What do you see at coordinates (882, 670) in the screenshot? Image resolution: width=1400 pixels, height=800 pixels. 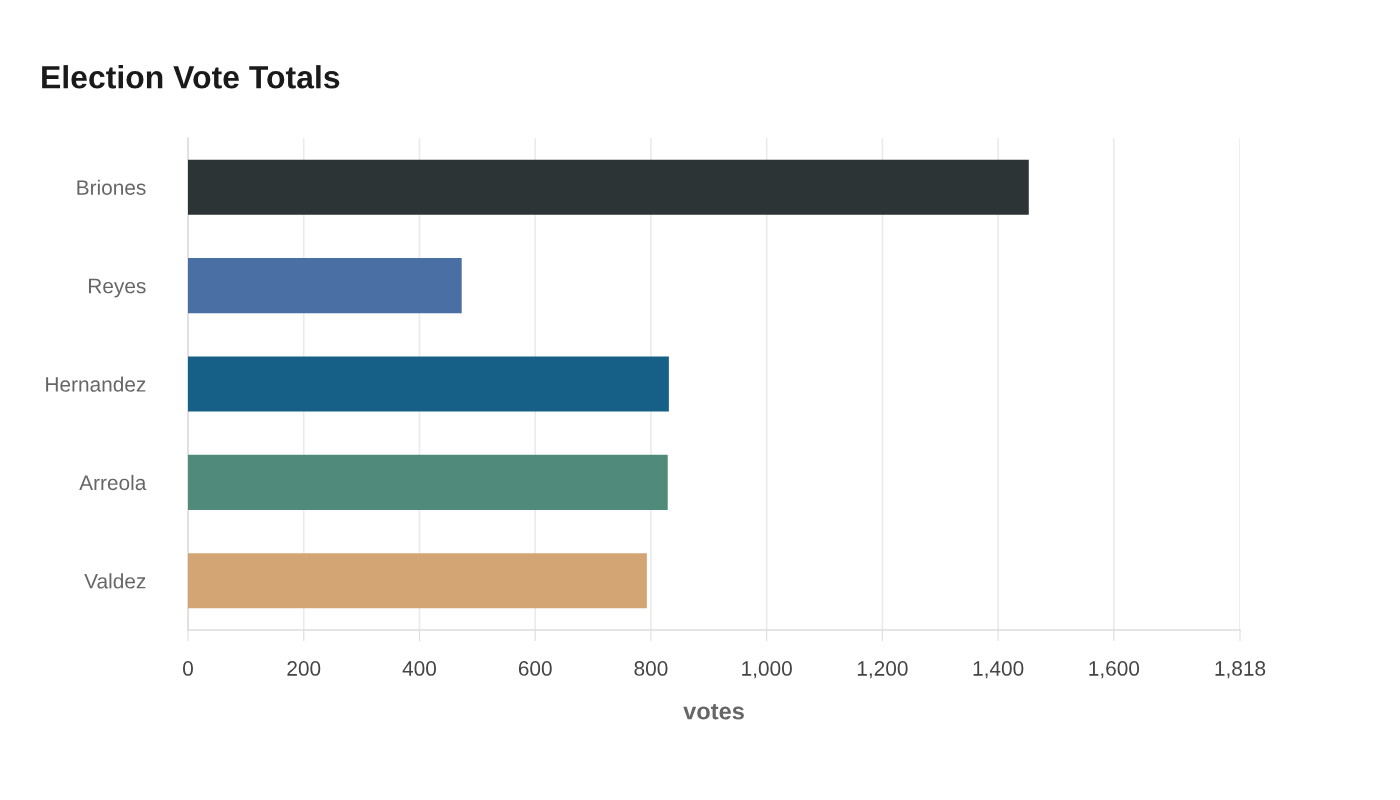 I see `x-tick-label: 1,200` at bounding box center [882, 670].